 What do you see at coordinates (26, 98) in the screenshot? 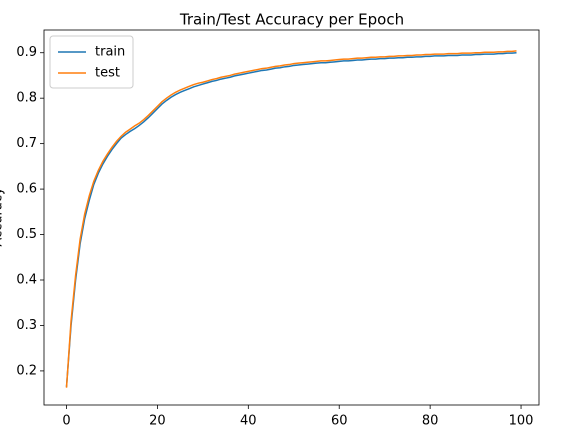
I see `y-tick-label: 0.8` at bounding box center [26, 98].